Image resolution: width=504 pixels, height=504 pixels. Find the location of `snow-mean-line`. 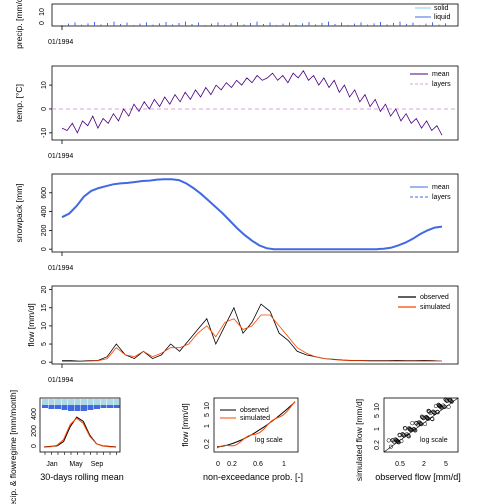

snow-mean-line is located at coordinates (252, 214).